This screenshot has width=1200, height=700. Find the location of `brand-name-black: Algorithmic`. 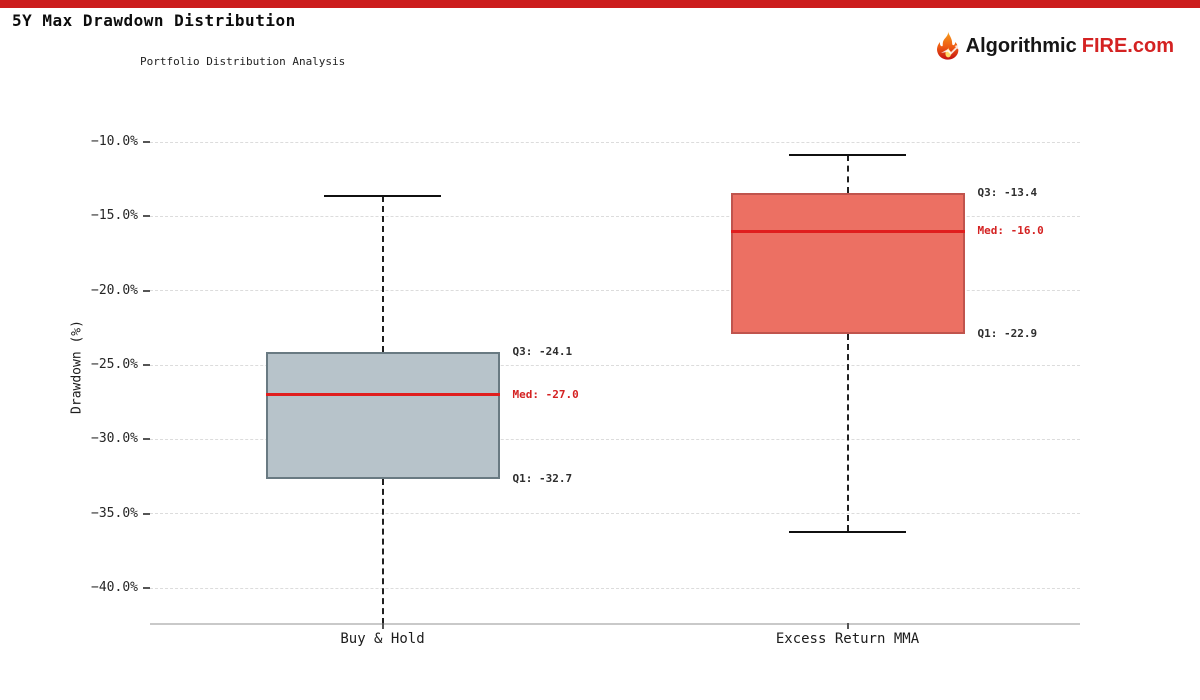

brand-name-black: Algorithmic is located at coordinates (1021, 45).